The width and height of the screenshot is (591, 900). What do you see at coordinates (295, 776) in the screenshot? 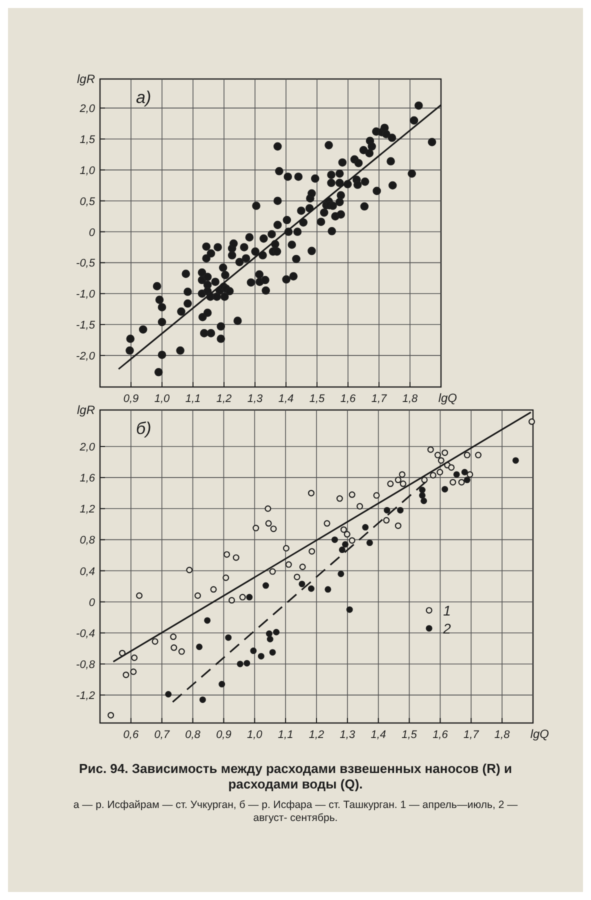
I see `text: Рис. 94. Зависимость между расходами взвешенных наносов (R) и расходами воды (Q).` at bounding box center [295, 776].